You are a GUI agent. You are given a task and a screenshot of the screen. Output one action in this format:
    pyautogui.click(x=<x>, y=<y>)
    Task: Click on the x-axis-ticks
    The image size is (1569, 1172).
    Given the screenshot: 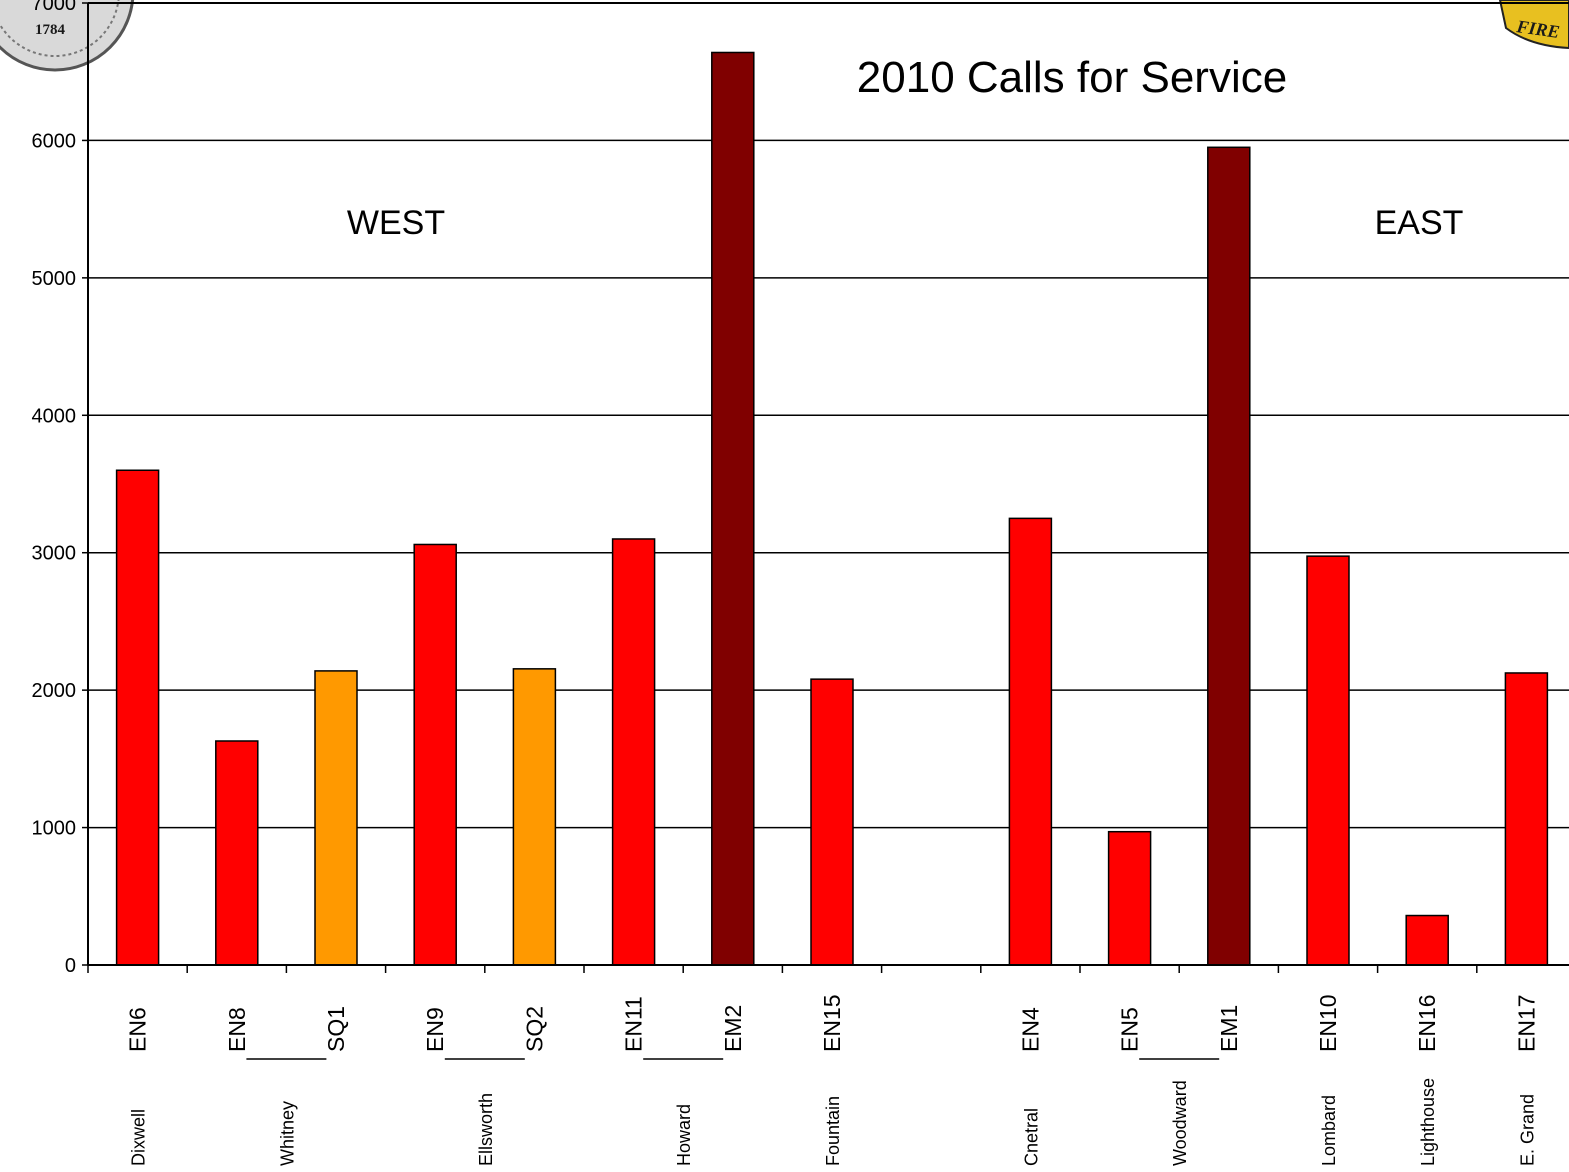 What is the action you would take?
    pyautogui.click(x=782, y=969)
    